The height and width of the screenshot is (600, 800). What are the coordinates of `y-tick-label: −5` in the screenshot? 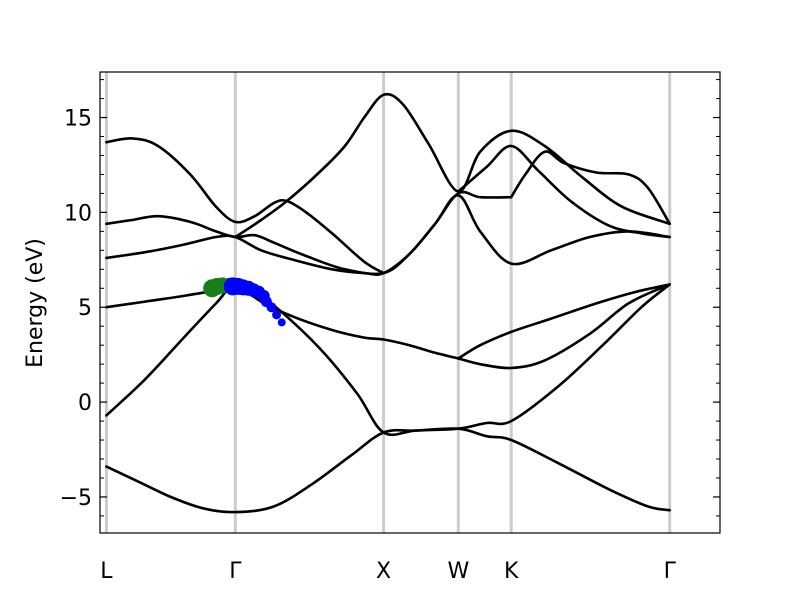 It's located at (76, 498).